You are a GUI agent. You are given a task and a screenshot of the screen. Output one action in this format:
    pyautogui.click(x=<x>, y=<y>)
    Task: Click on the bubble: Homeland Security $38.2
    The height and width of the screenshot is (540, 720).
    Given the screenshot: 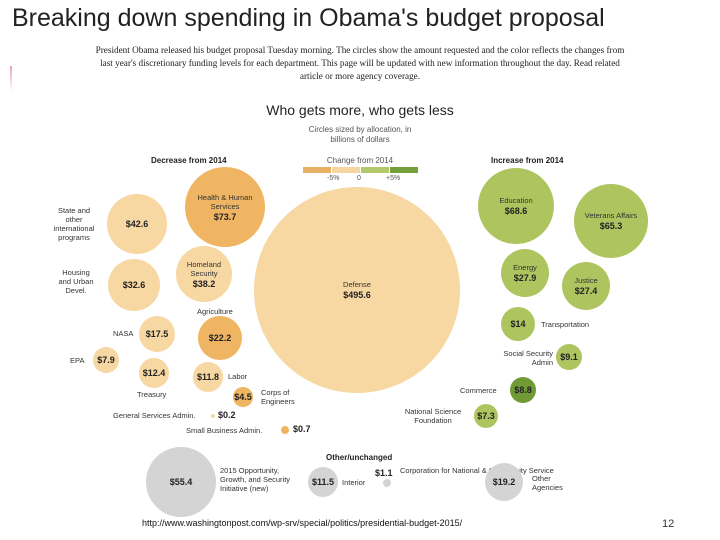 What is the action you would take?
    pyautogui.click(x=204, y=274)
    